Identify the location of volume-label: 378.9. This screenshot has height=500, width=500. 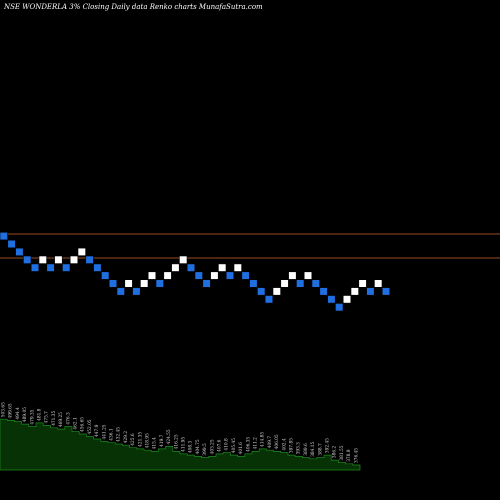
(349, 455).